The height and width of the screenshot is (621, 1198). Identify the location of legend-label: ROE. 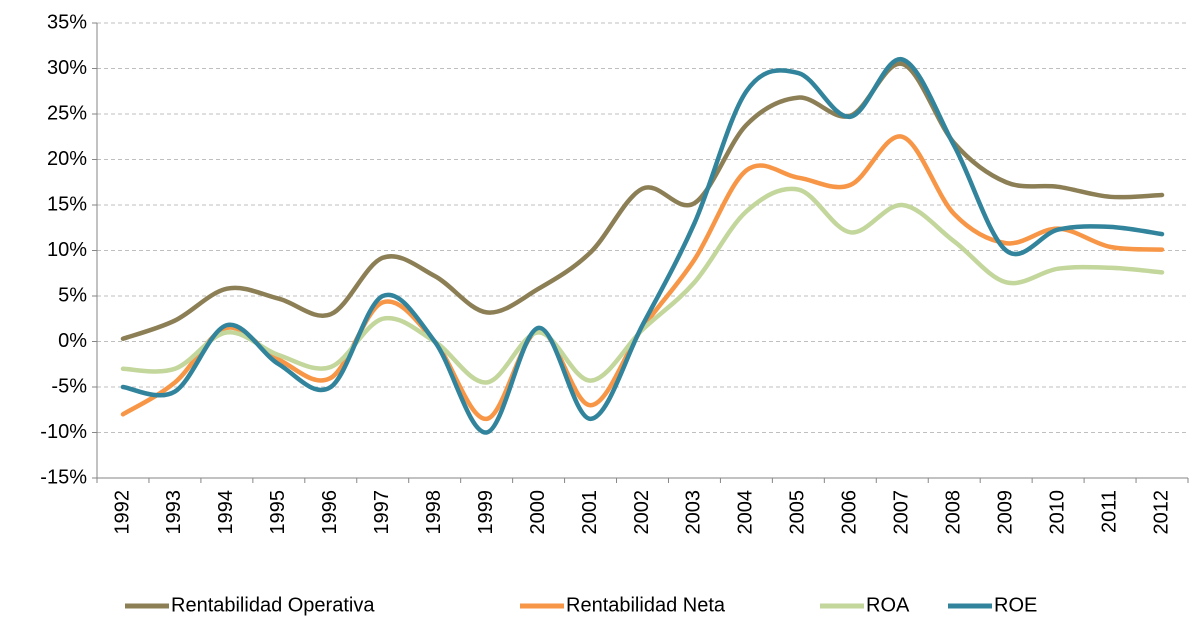
(1015, 605).